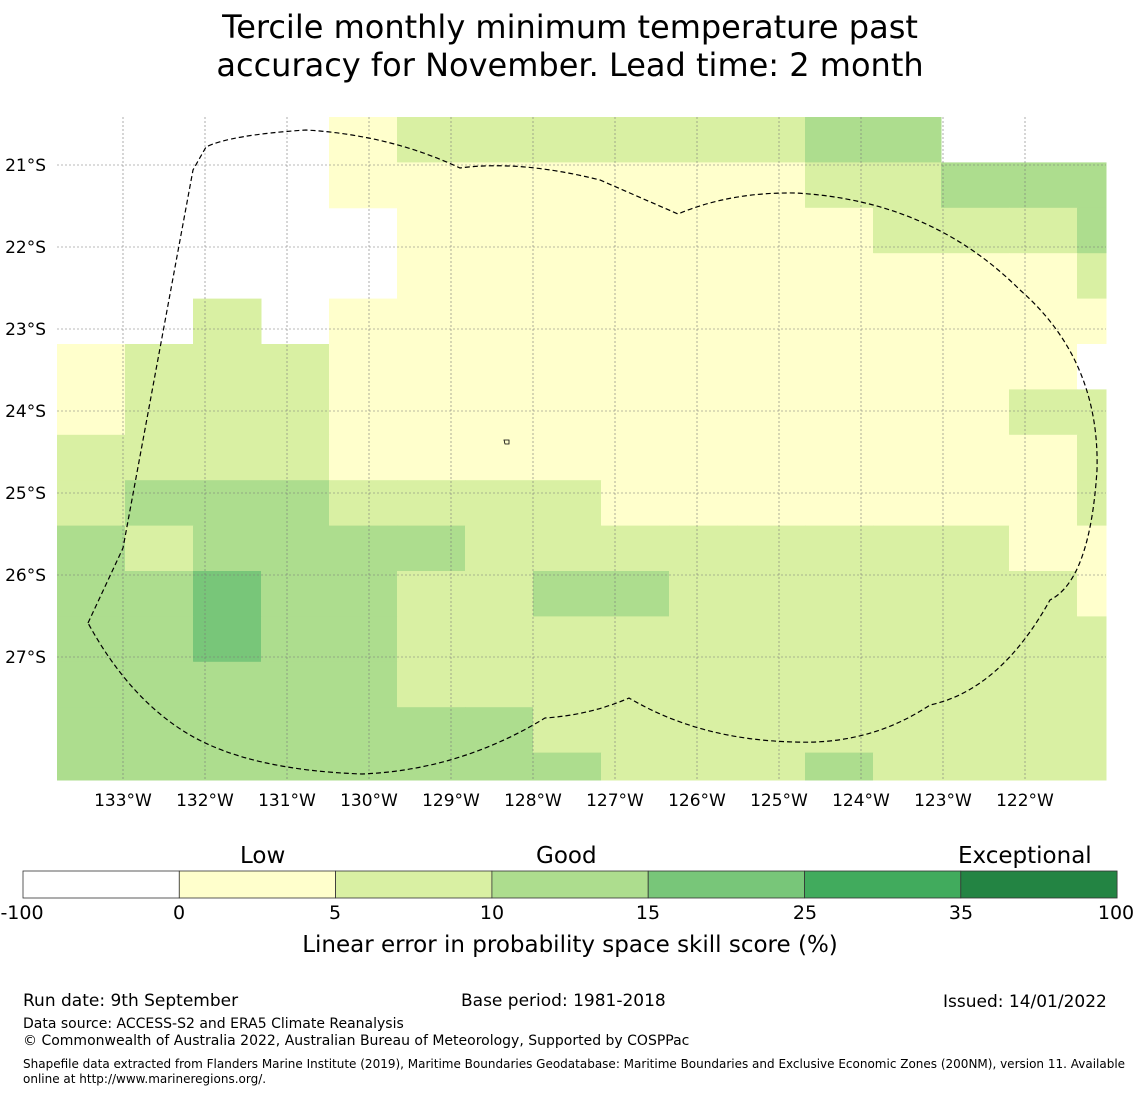  I want to click on longitude-label: 132°W, so click(205, 801).